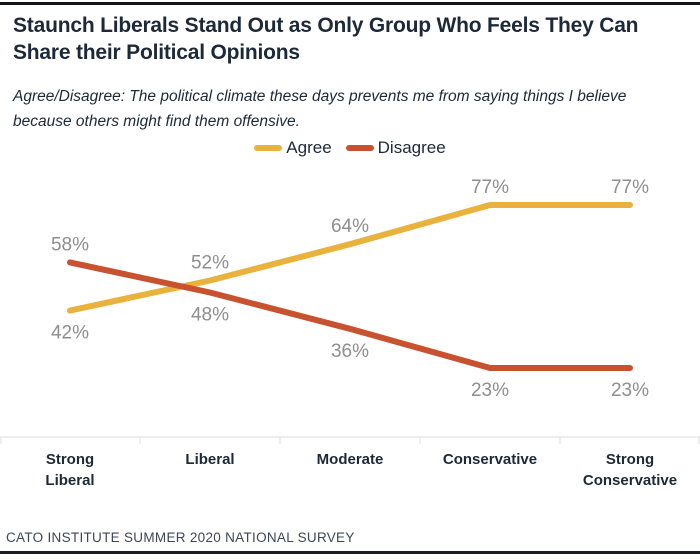  I want to click on chart-legend: Agree Disagree, so click(350, 148).